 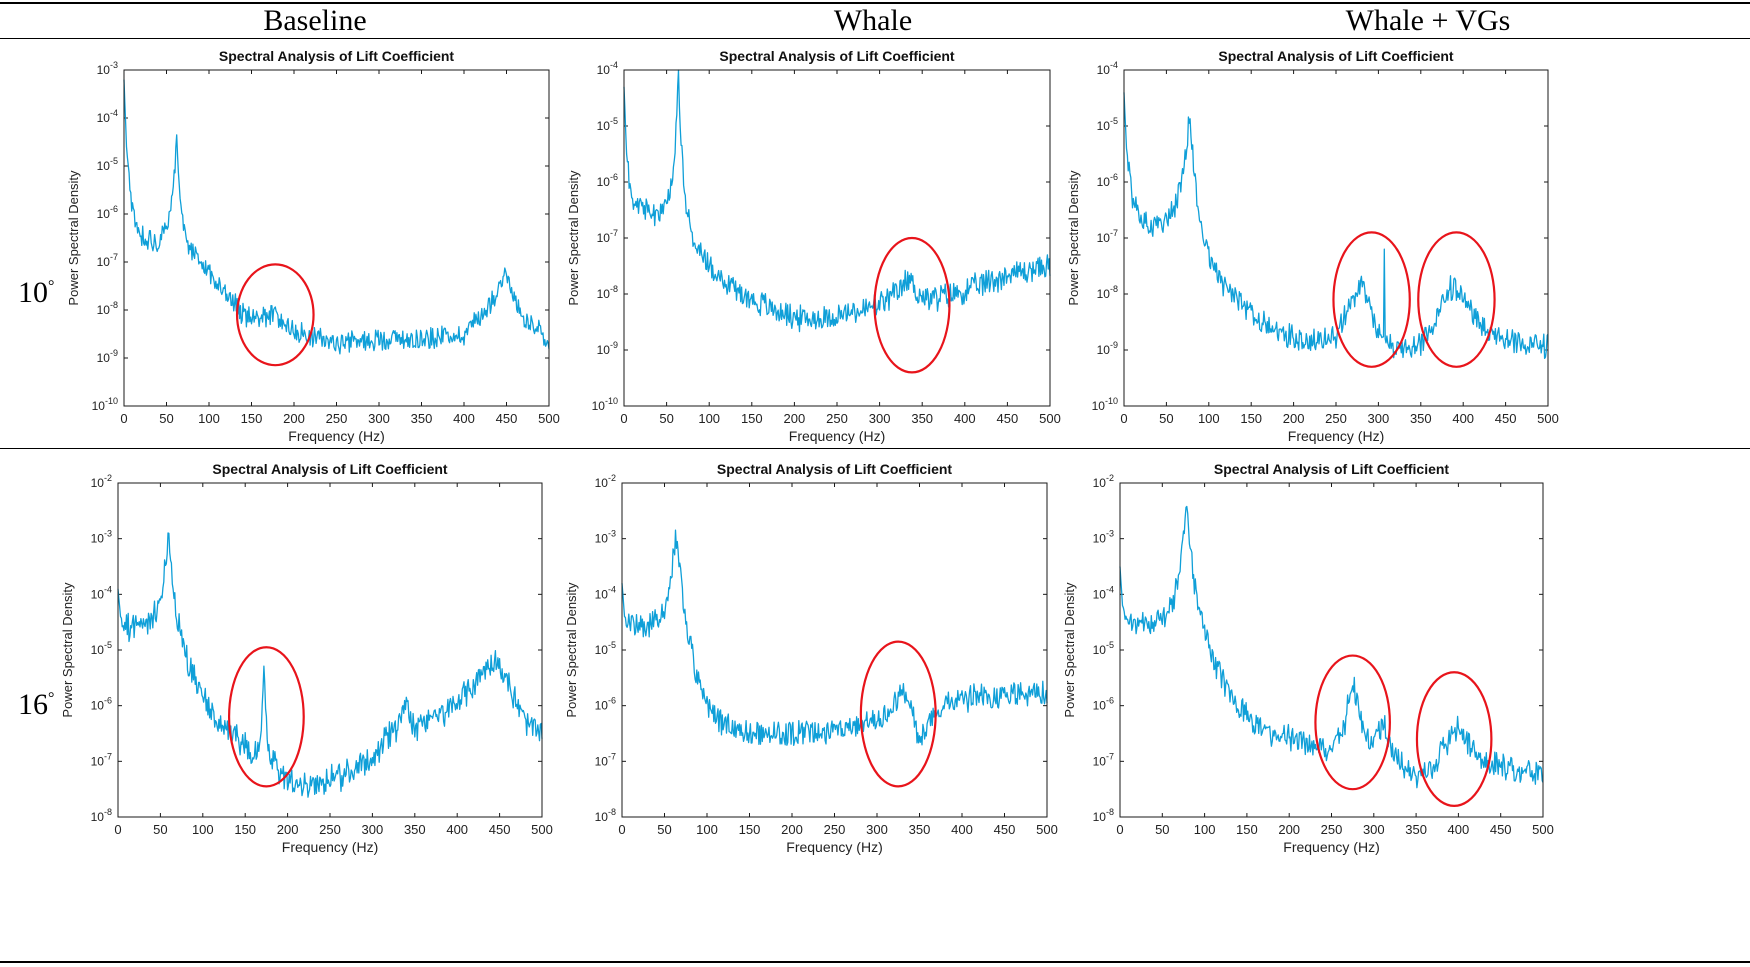 I want to click on table-top-rule, so click(x=875, y=3).